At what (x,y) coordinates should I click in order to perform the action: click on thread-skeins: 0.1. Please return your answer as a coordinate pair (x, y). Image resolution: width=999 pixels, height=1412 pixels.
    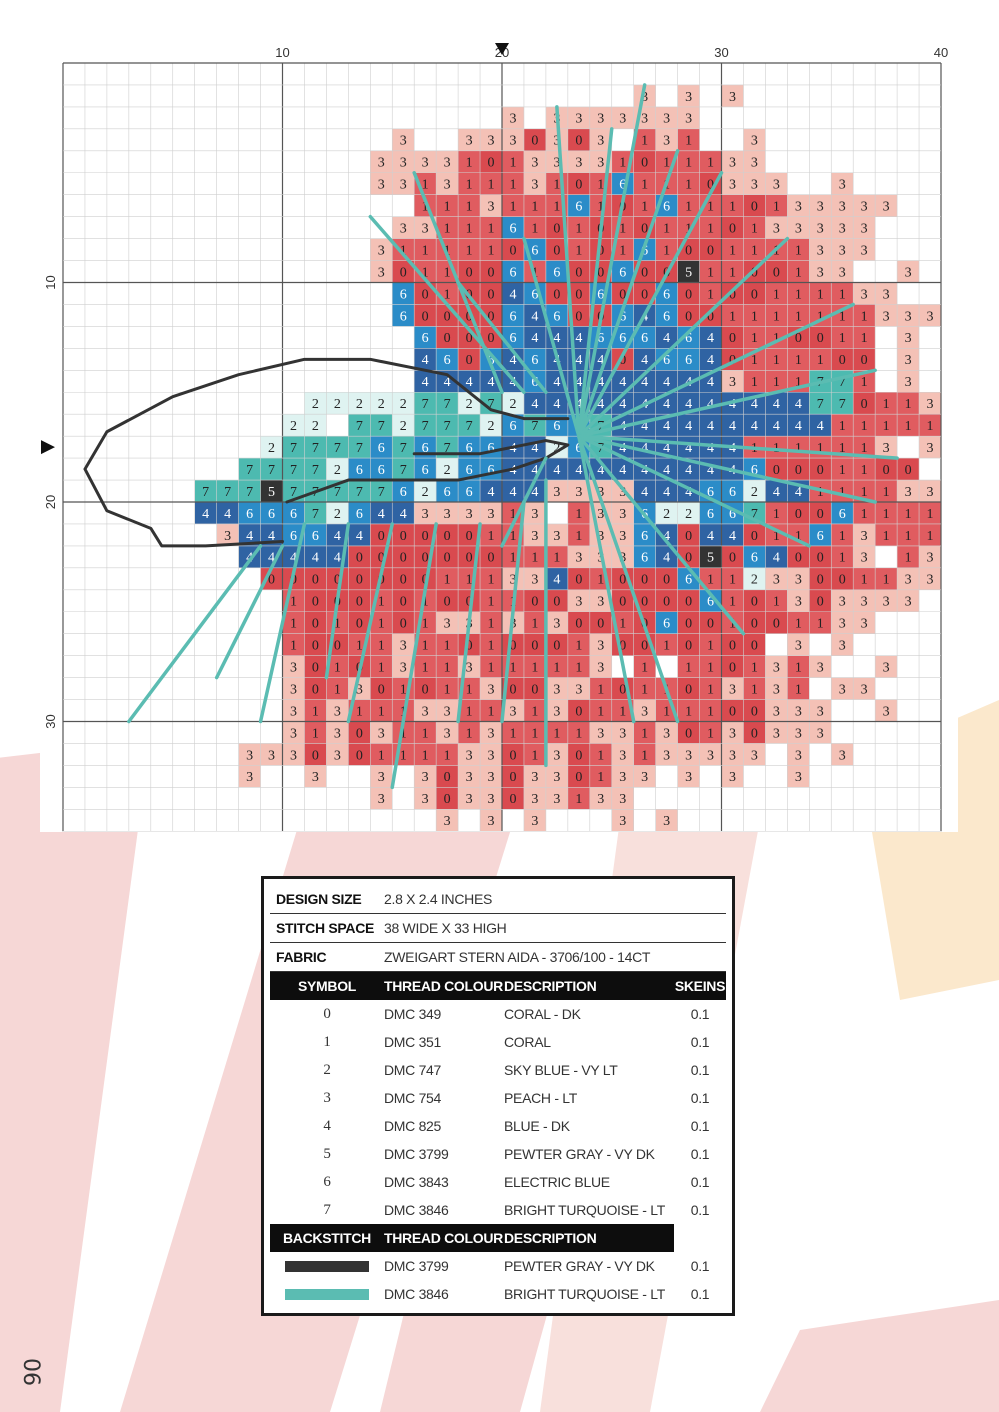
    Looking at the image, I should click on (700, 1042).